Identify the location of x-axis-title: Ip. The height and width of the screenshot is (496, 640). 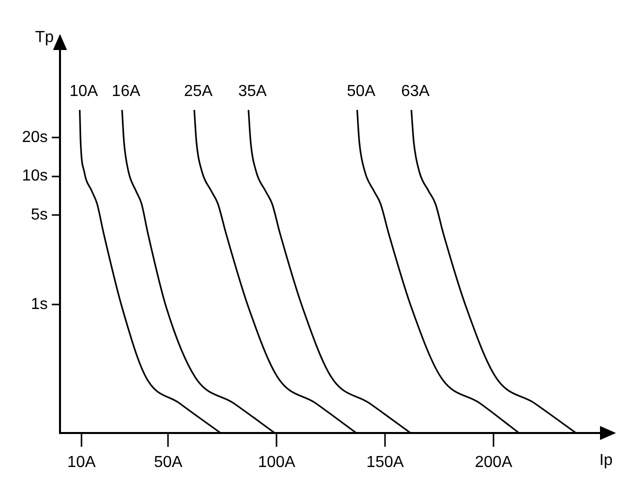
(606, 460).